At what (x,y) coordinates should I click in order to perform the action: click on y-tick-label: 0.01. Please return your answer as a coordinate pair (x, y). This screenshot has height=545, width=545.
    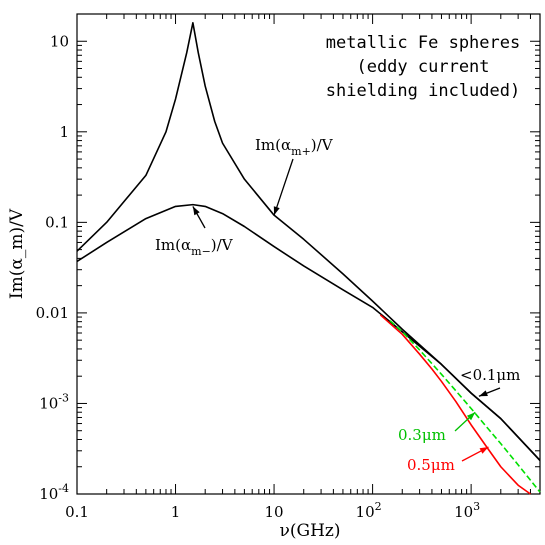
    Looking at the image, I should click on (52, 313).